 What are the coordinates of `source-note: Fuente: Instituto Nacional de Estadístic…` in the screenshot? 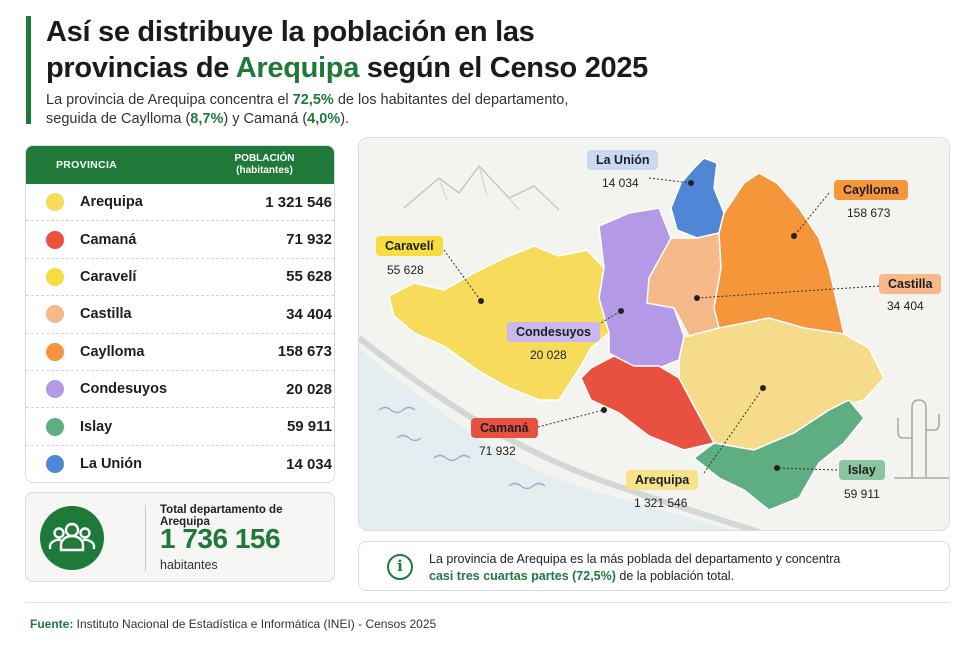 It's located at (233, 624).